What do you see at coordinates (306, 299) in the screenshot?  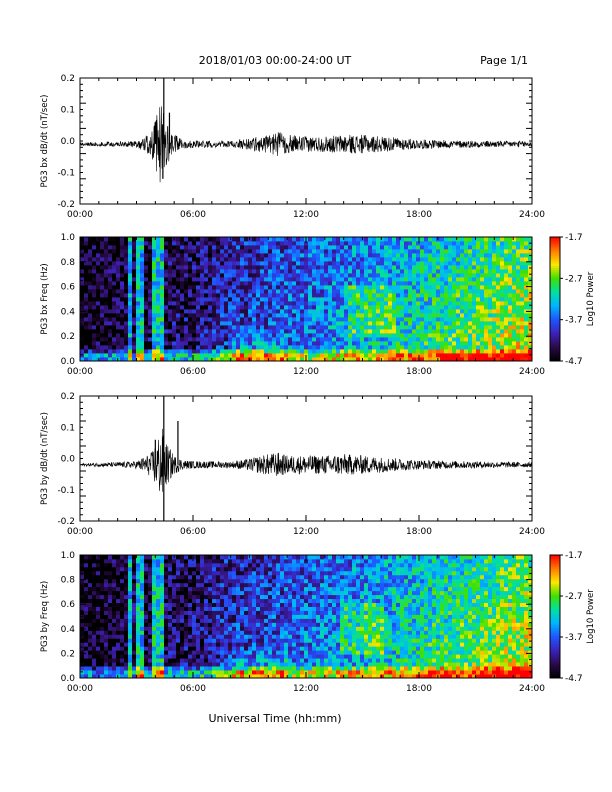 I see `spectrogram-cells` at bounding box center [306, 299].